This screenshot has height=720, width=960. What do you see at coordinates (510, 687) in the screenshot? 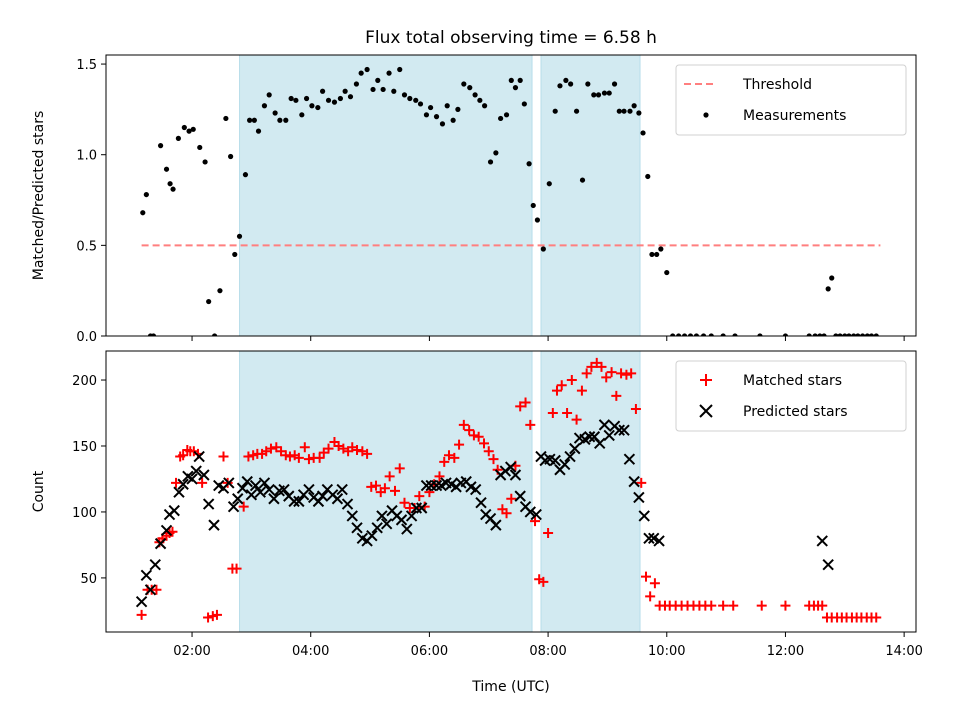
I see `x-axis-title: Time (UTC)` at bounding box center [510, 687].